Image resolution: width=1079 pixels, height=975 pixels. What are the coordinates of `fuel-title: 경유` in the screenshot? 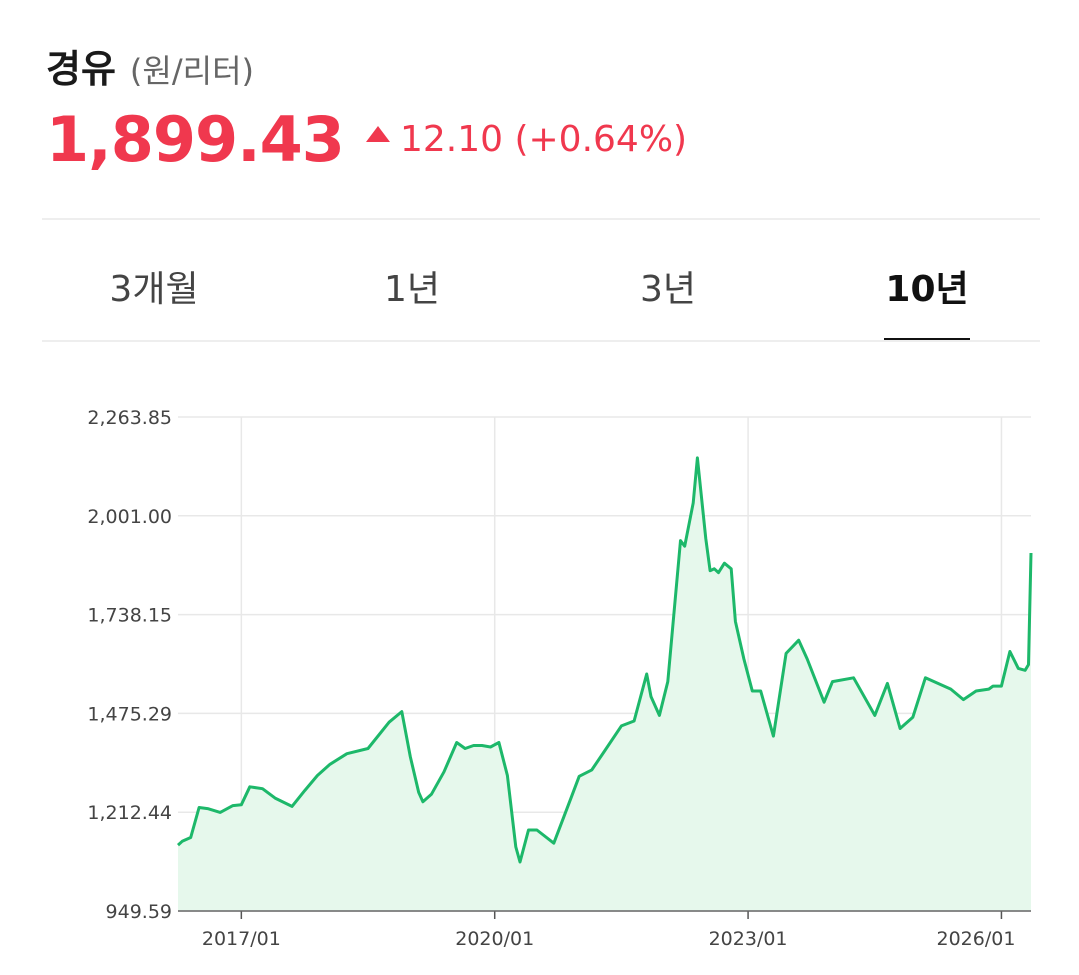 It's located at (81, 69).